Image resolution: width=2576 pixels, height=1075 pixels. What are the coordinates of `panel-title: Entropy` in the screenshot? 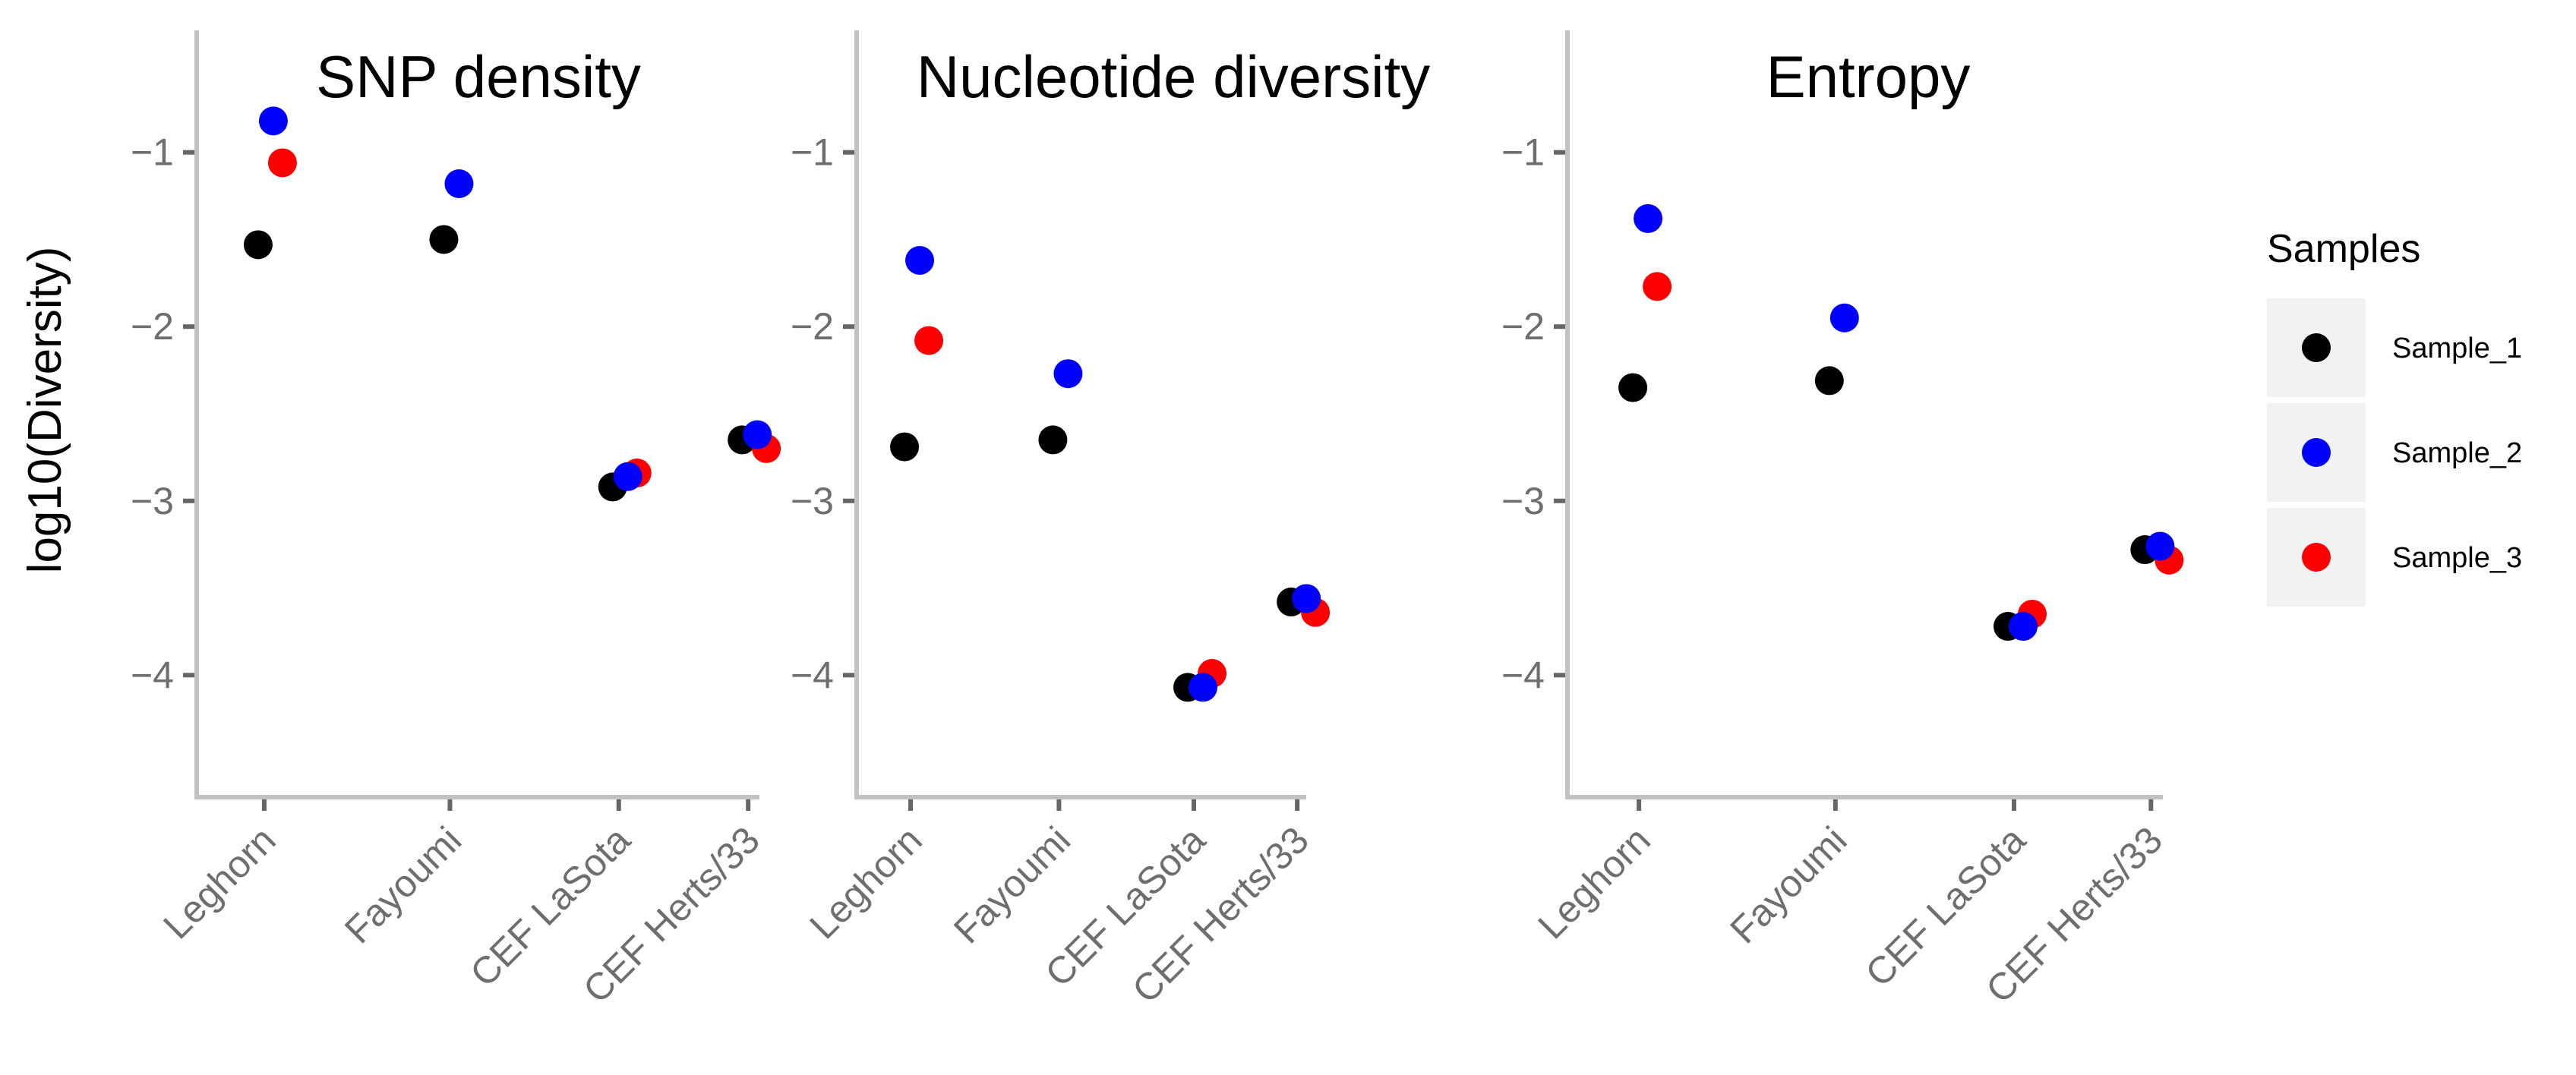 It's located at (1869, 76).